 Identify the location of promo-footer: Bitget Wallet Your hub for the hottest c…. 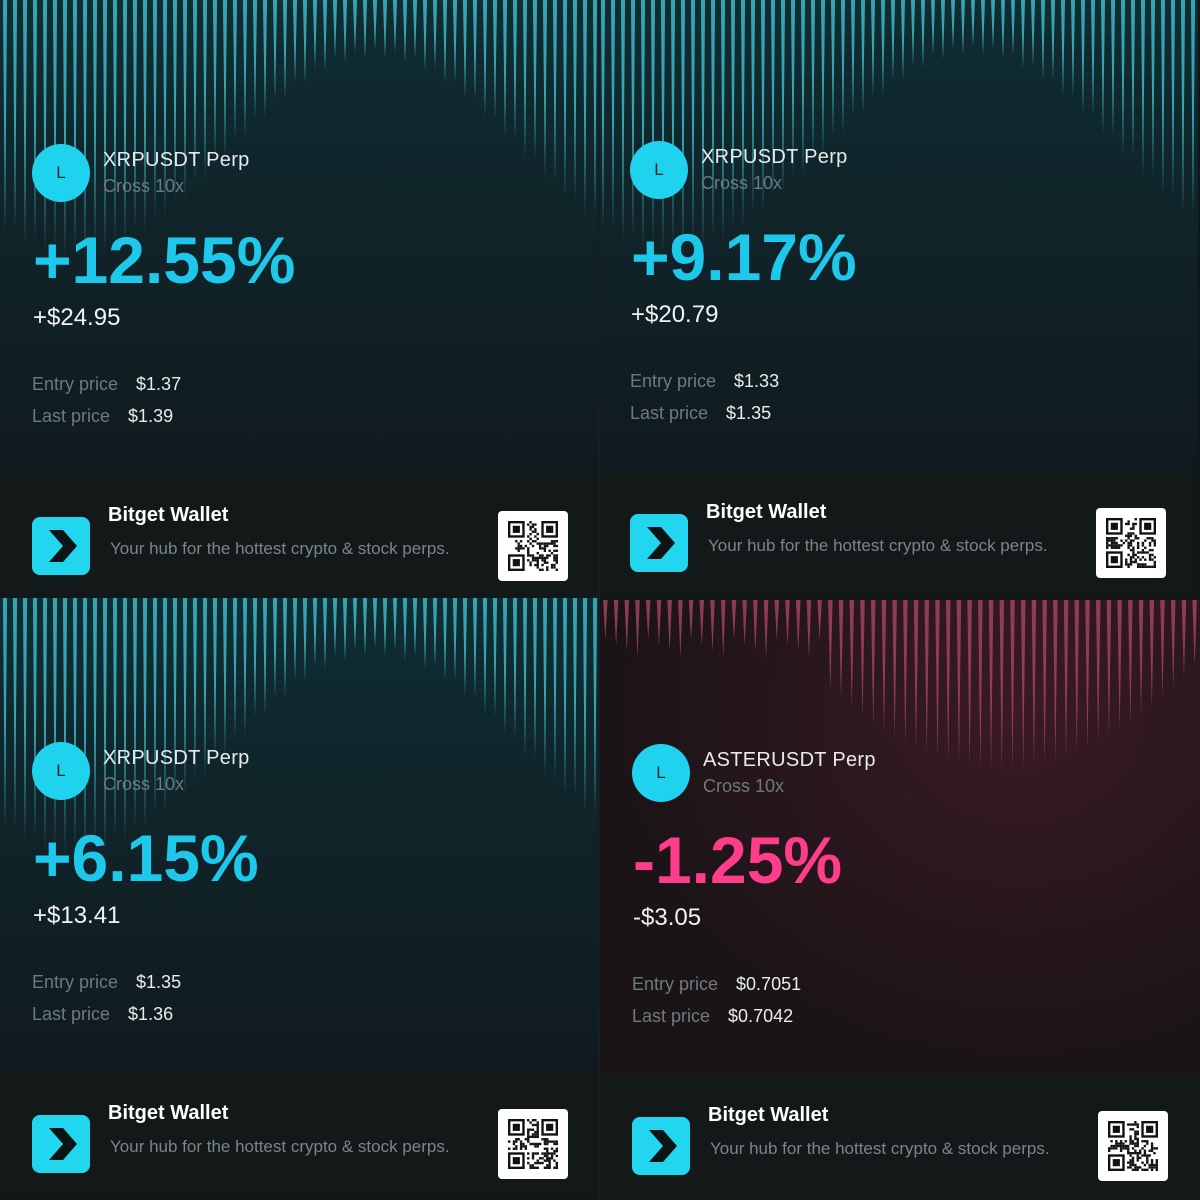
(900, 1137).